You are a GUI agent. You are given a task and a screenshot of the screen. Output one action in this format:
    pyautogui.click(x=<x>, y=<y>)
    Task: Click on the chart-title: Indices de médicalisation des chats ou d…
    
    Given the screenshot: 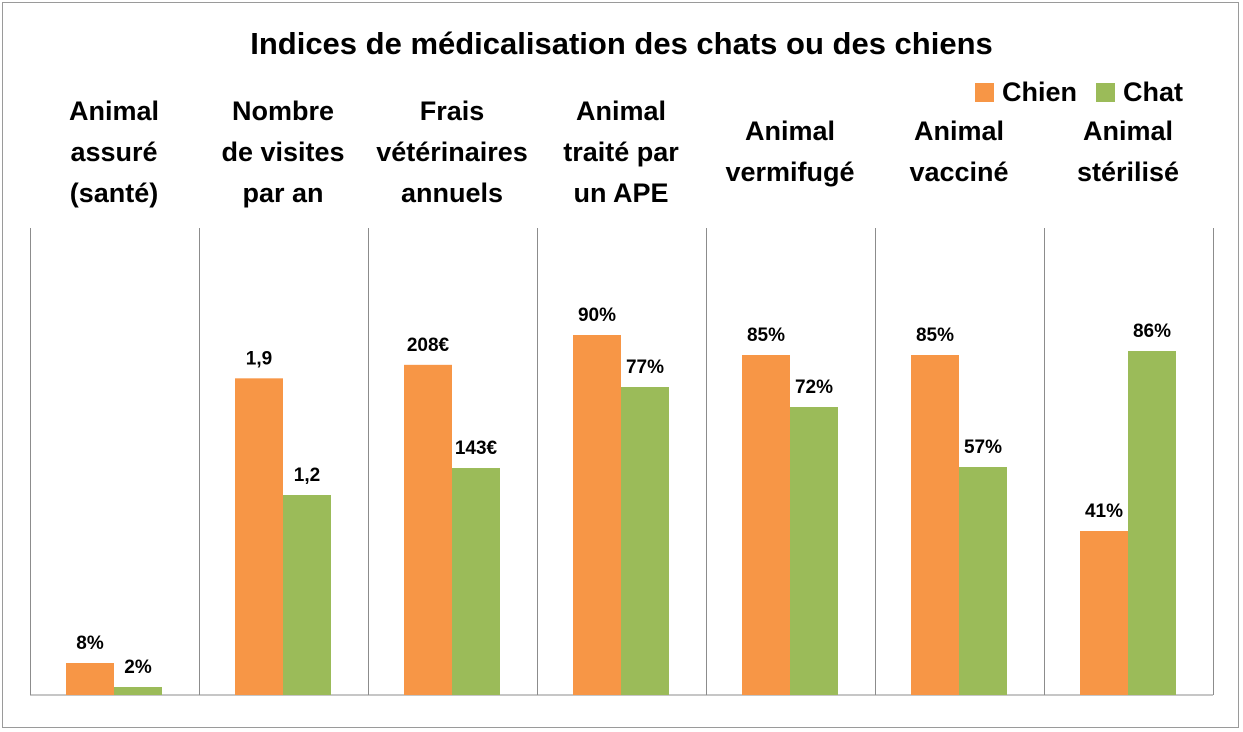 What is the action you would take?
    pyautogui.click(x=621, y=43)
    